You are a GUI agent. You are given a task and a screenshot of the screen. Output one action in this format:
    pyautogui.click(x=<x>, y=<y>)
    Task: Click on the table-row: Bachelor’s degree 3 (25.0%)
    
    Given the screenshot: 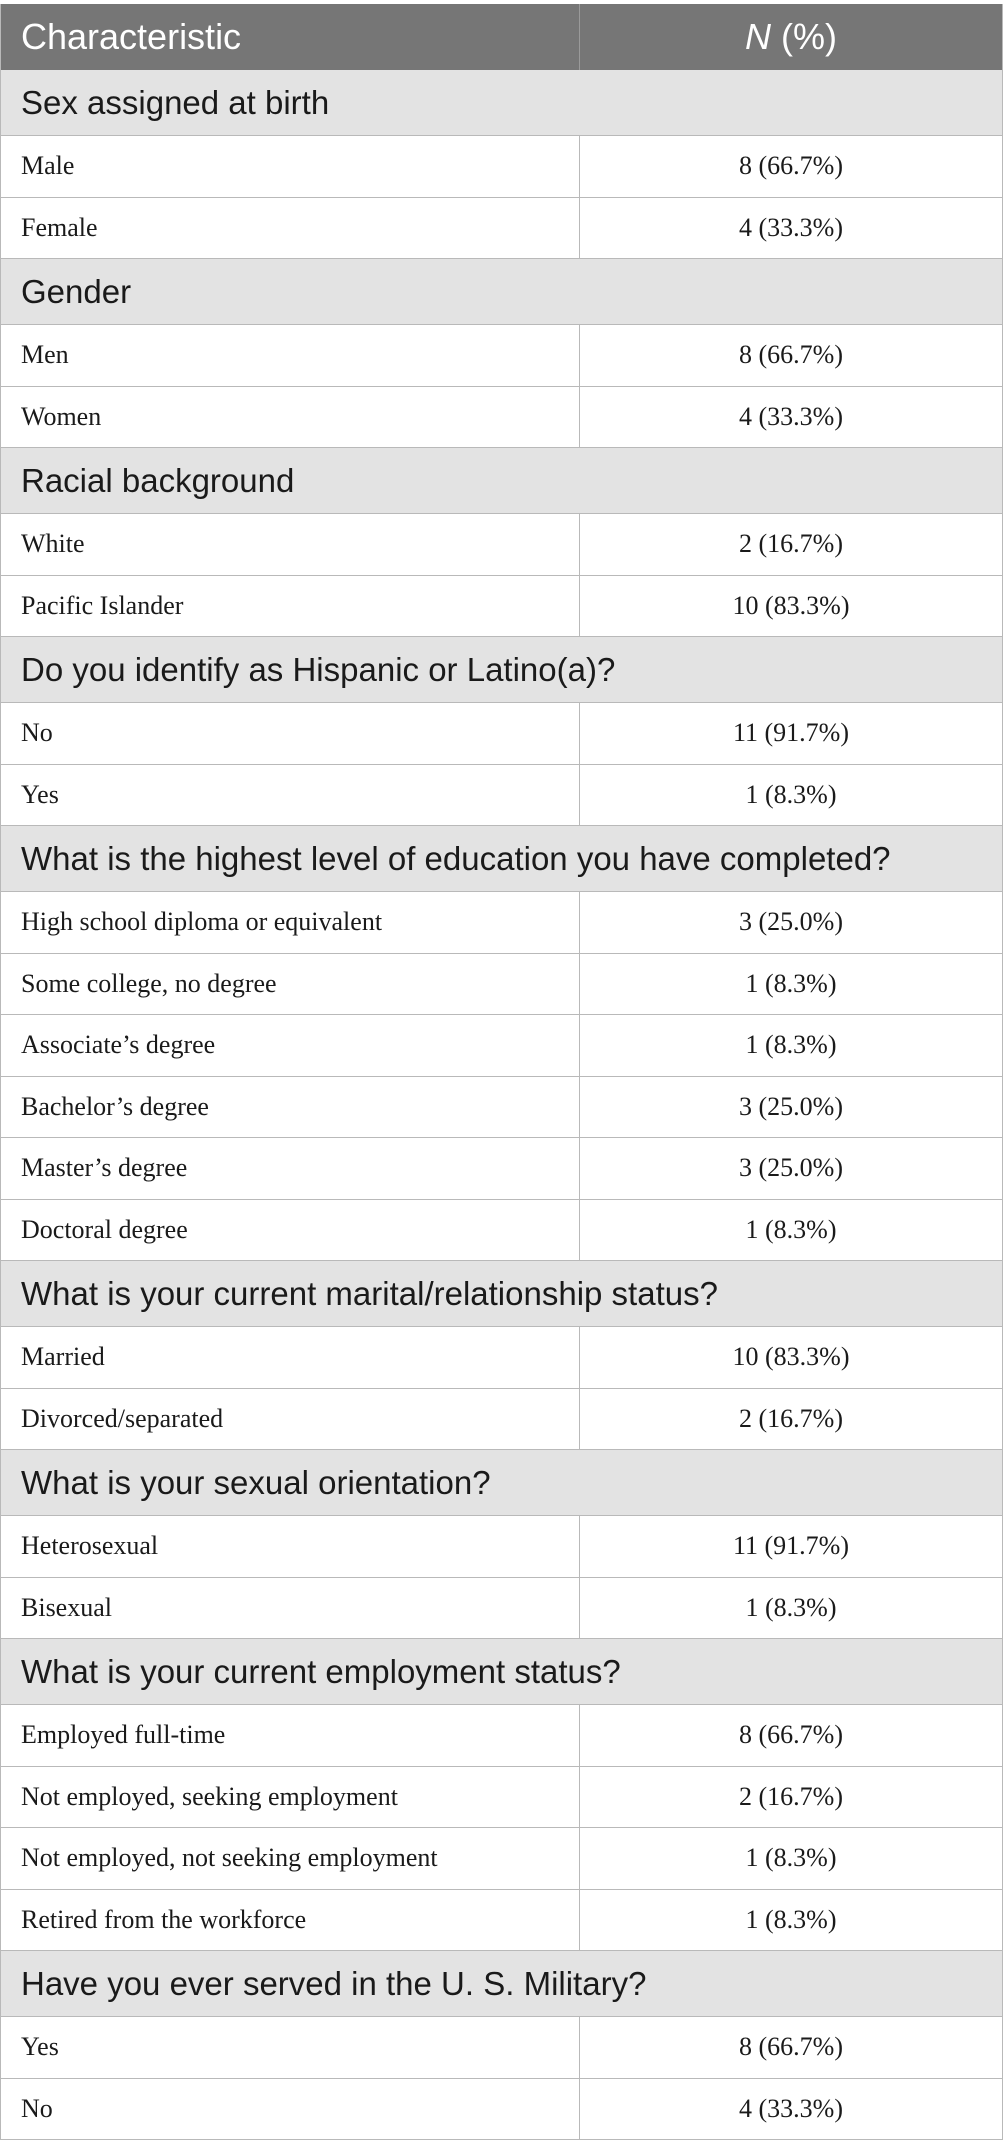 What is the action you would take?
    pyautogui.click(x=501, y=1107)
    